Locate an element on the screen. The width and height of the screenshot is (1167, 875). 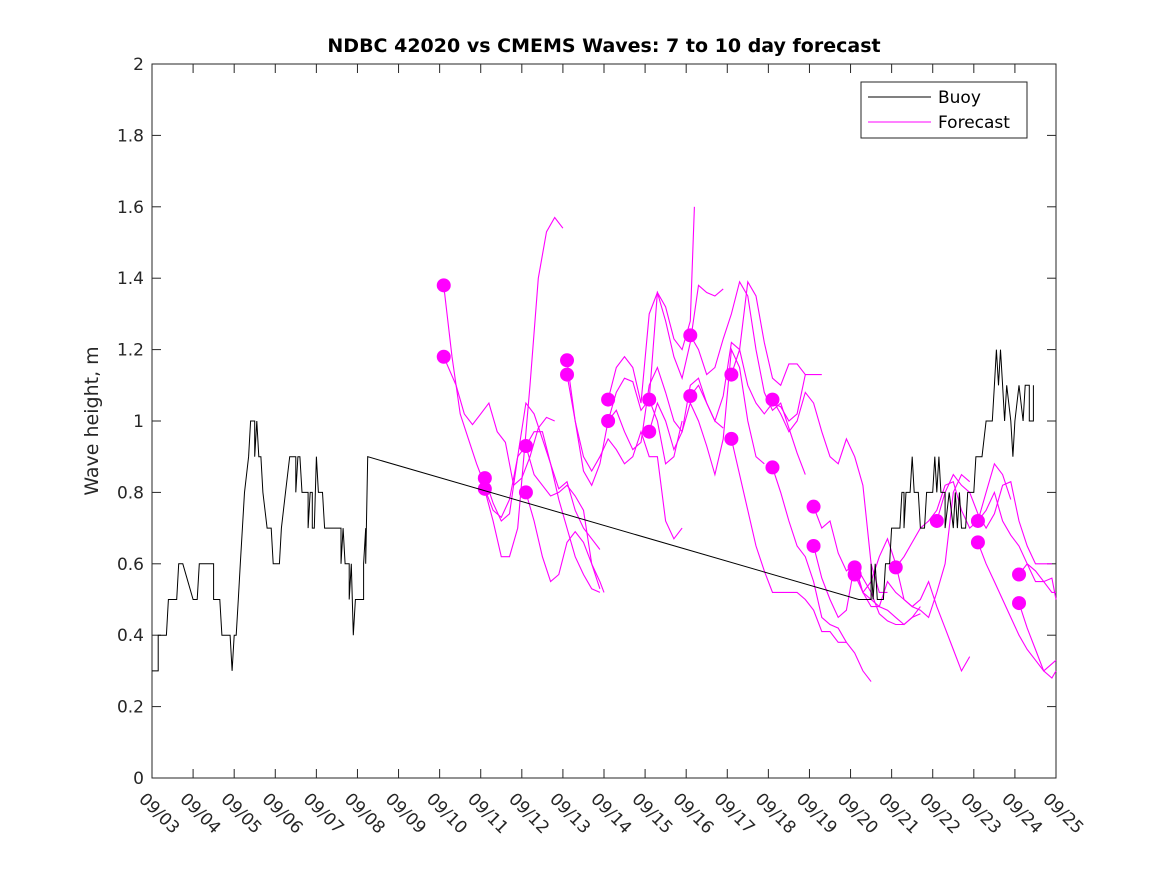
y-tick-label: 0.8 is located at coordinates (130, 493).